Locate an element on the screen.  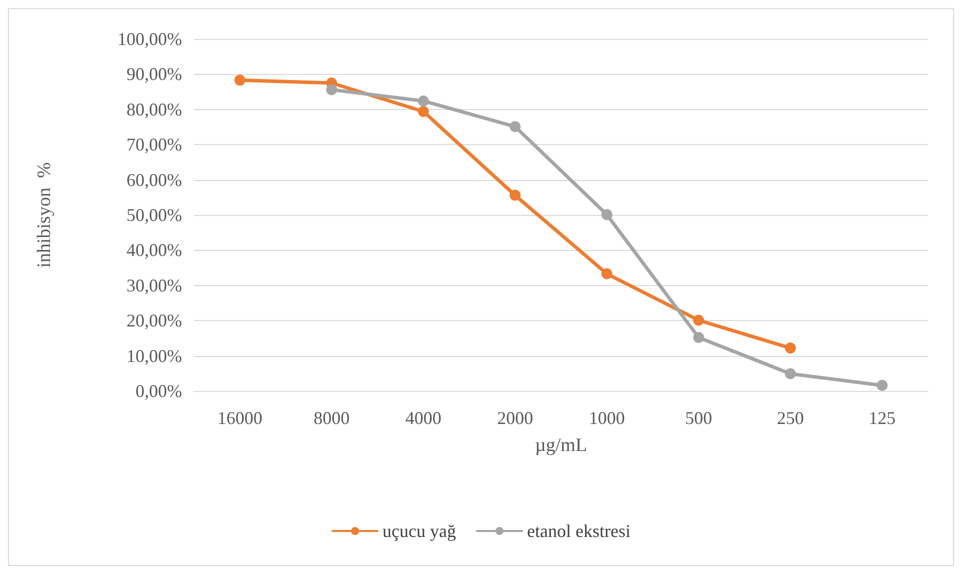
y-tick-label: 50,00% is located at coordinates (154, 215).